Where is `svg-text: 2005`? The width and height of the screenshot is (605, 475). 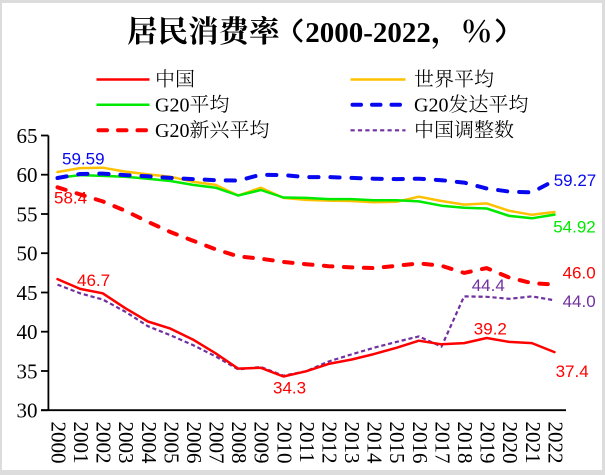 svg-text: 2005 is located at coordinates (171, 443).